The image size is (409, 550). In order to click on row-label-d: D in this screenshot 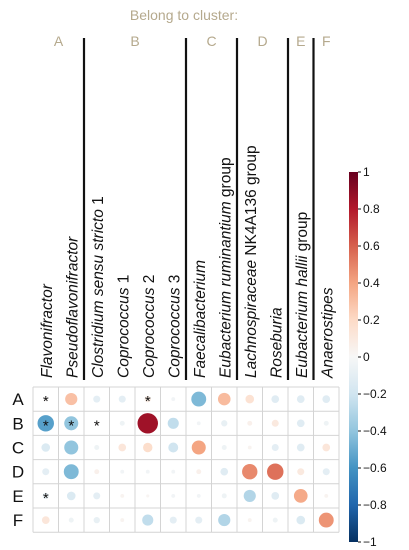, I will do `click(18, 472)`.